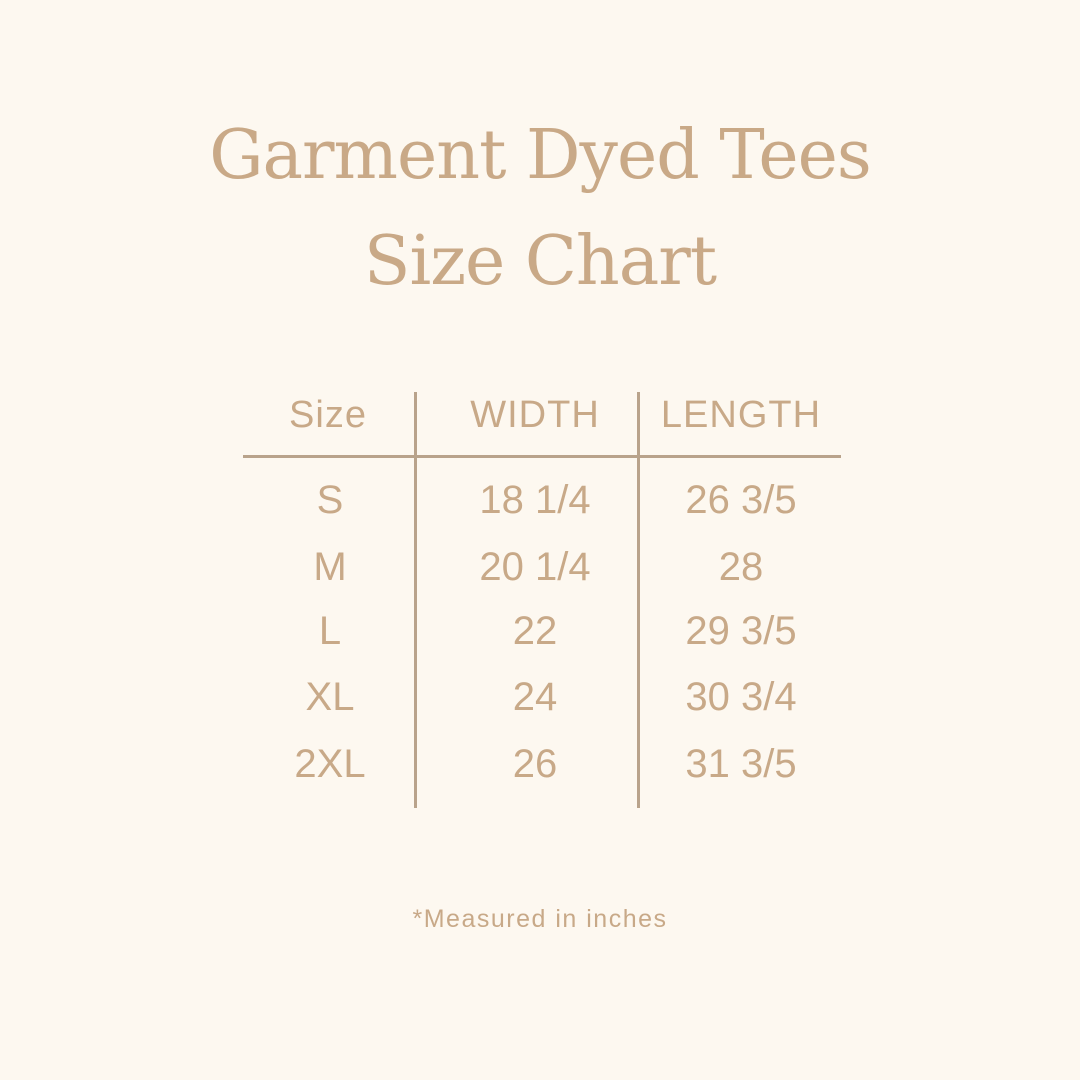 The height and width of the screenshot is (1080, 1080). Describe the element at coordinates (535, 764) in the screenshot. I see `width-cell: 26` at that location.